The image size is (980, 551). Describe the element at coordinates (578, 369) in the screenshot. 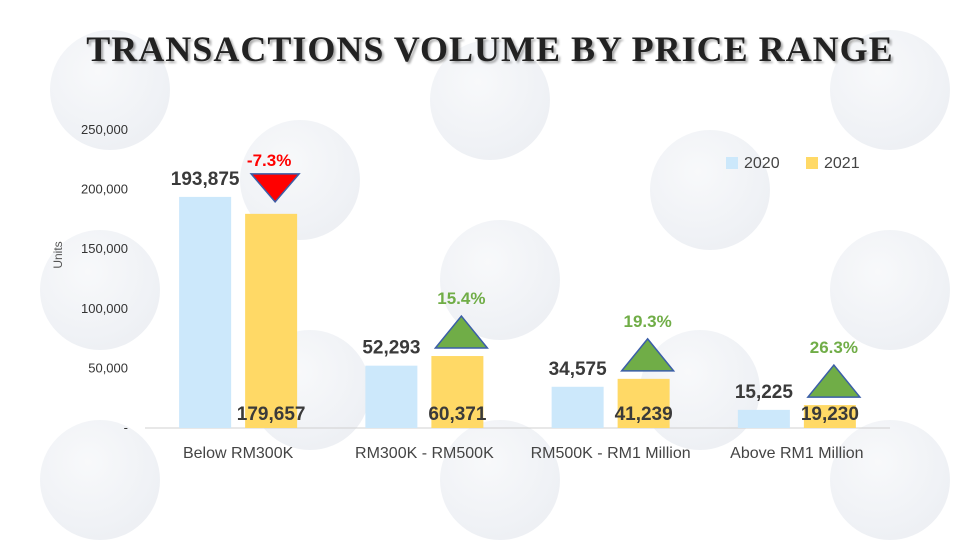

I see `data-label-2020: 34,575` at that location.